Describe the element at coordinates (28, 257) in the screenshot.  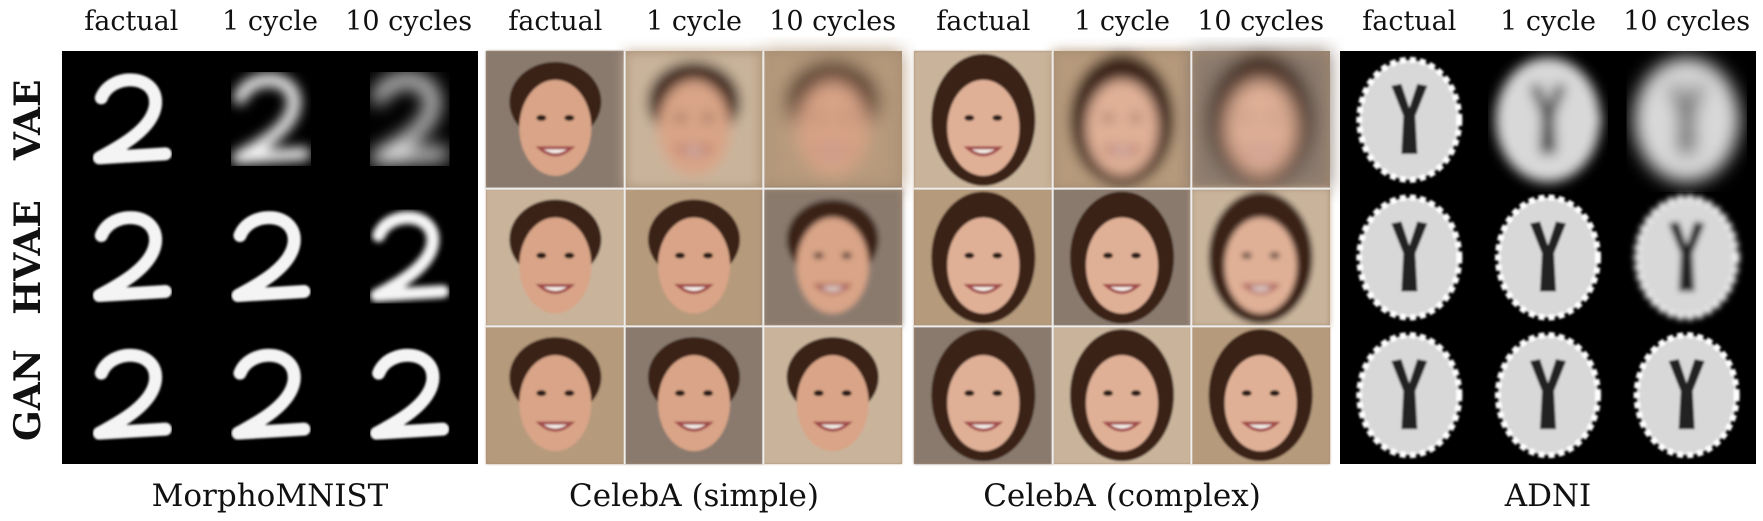
I see `row-label: HVAE` at that location.